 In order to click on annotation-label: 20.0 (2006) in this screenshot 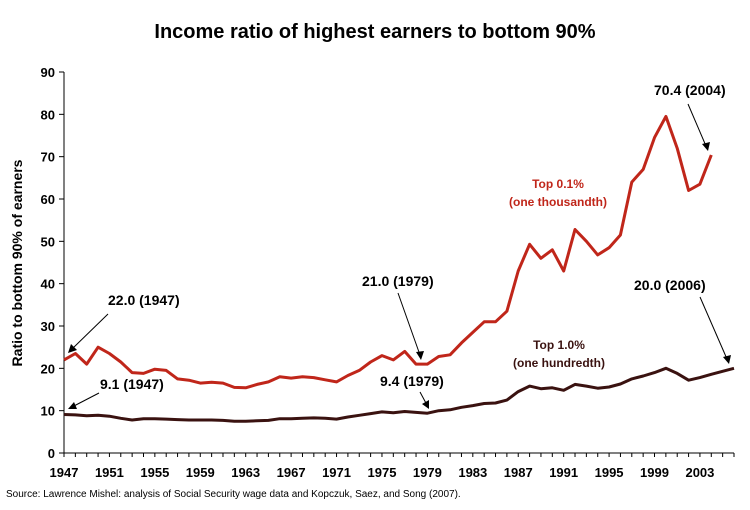, I will do `click(670, 285)`.